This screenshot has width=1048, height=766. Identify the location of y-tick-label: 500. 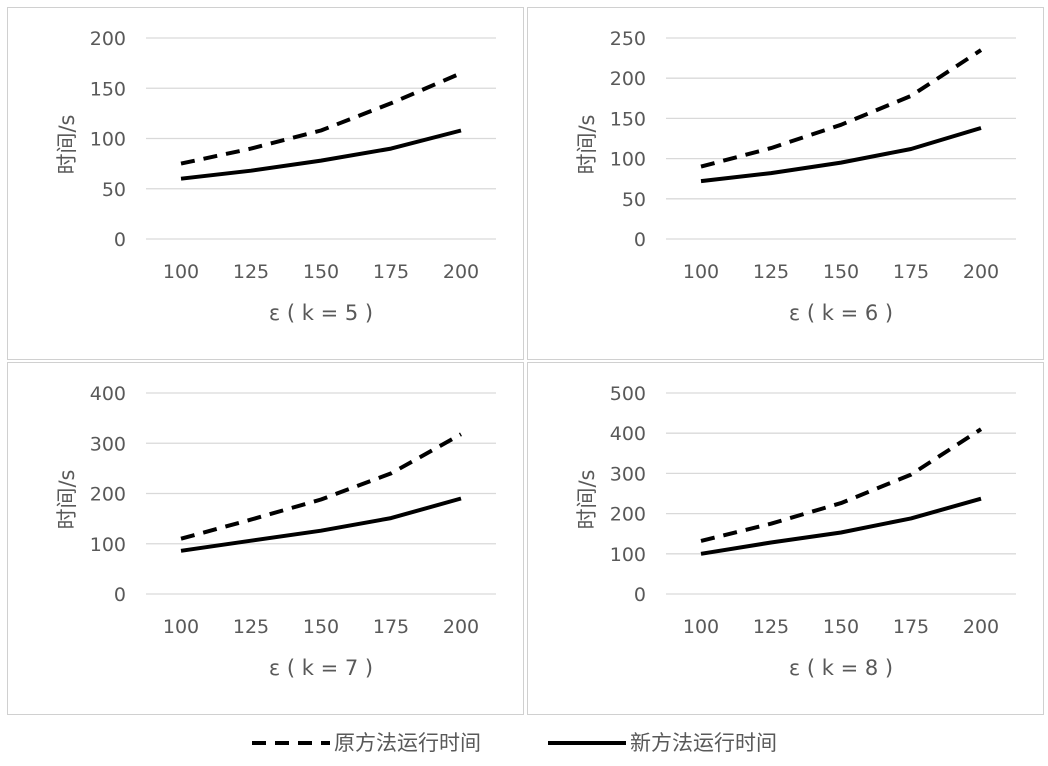
(628, 394).